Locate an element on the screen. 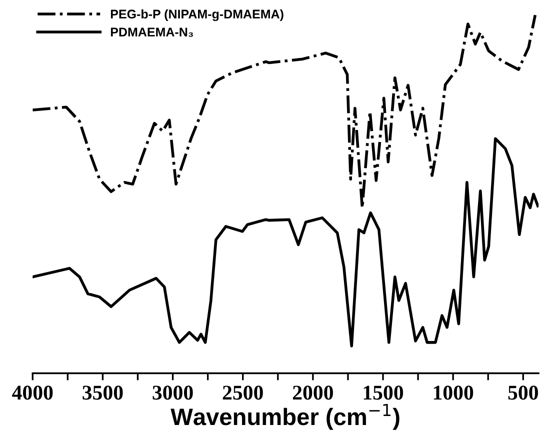  x-axis-title: Wavenumber (cm$^{−1}$) is located at coordinates (285, 417).